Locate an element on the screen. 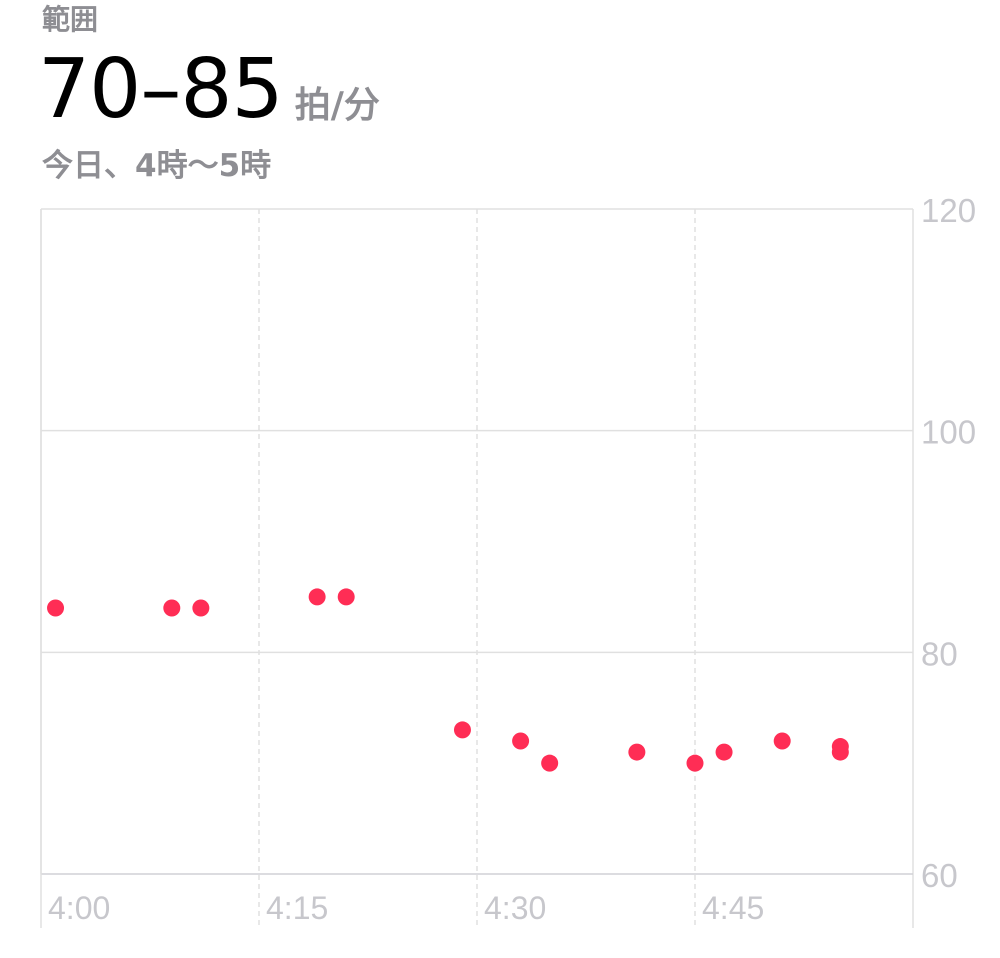 Image resolution: width=1000 pixels, height=958 pixels. y-axis-labels: 120 100 80 60 is located at coordinates (948, 543).